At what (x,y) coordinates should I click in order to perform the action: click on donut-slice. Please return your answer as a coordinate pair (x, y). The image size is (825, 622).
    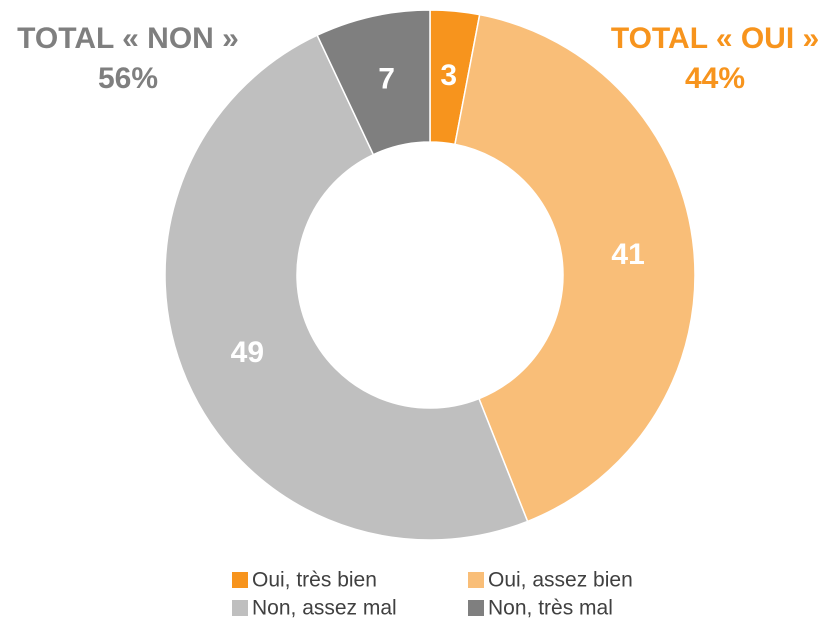
    Looking at the image, I should click on (373, 82).